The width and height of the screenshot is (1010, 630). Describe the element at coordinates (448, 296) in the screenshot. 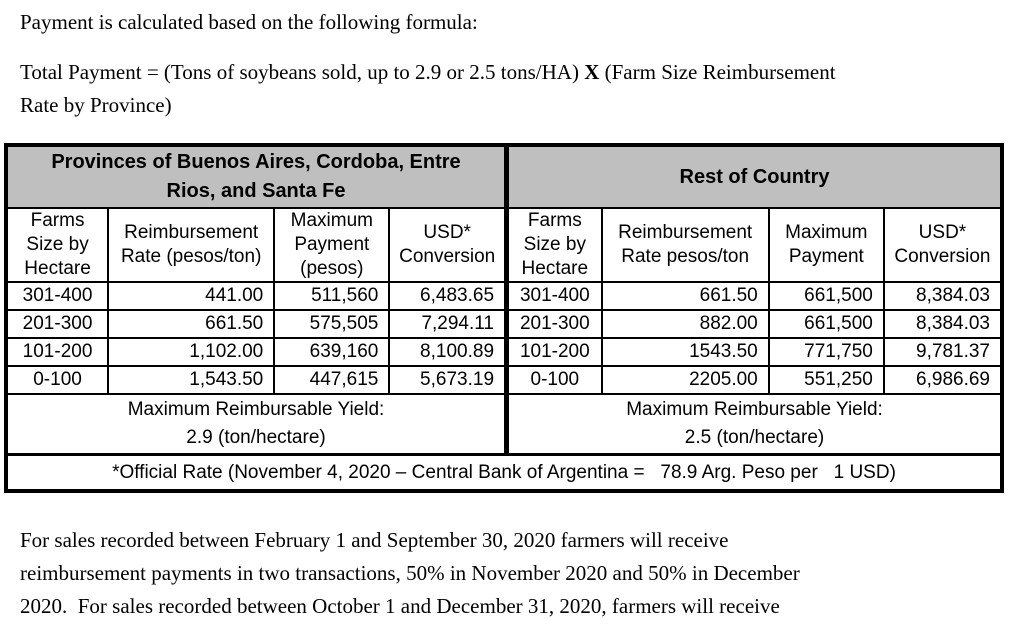

I see `table-cell: 6,483.65` at that location.